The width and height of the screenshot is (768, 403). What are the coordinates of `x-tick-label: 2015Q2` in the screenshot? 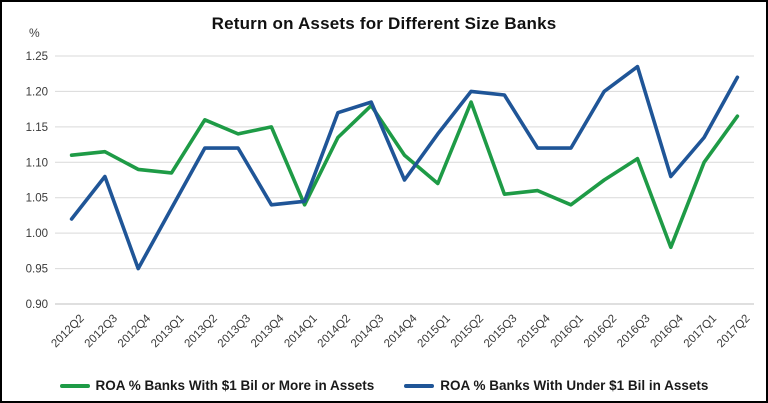 It's located at (467, 331).